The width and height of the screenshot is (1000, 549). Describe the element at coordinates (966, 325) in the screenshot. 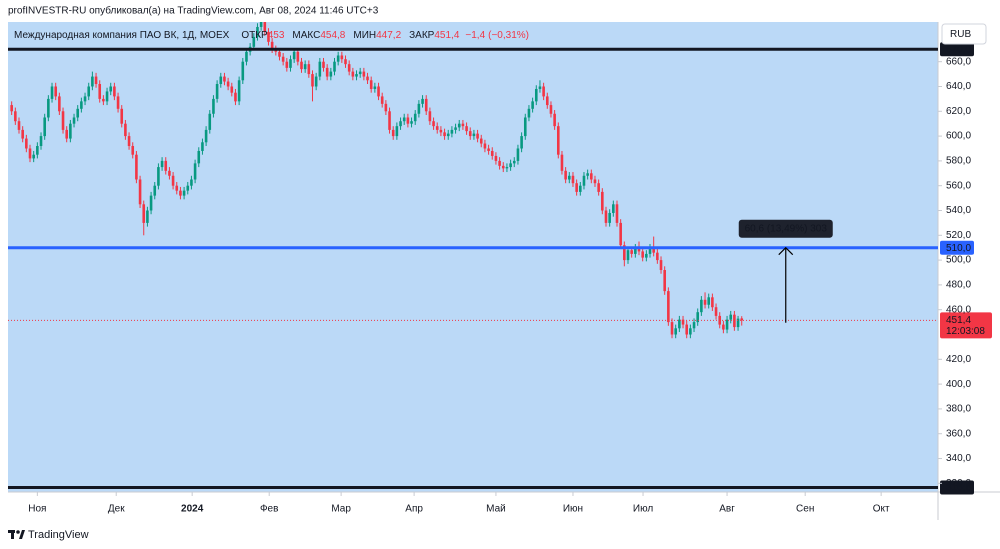

I see `last-price-box` at that location.